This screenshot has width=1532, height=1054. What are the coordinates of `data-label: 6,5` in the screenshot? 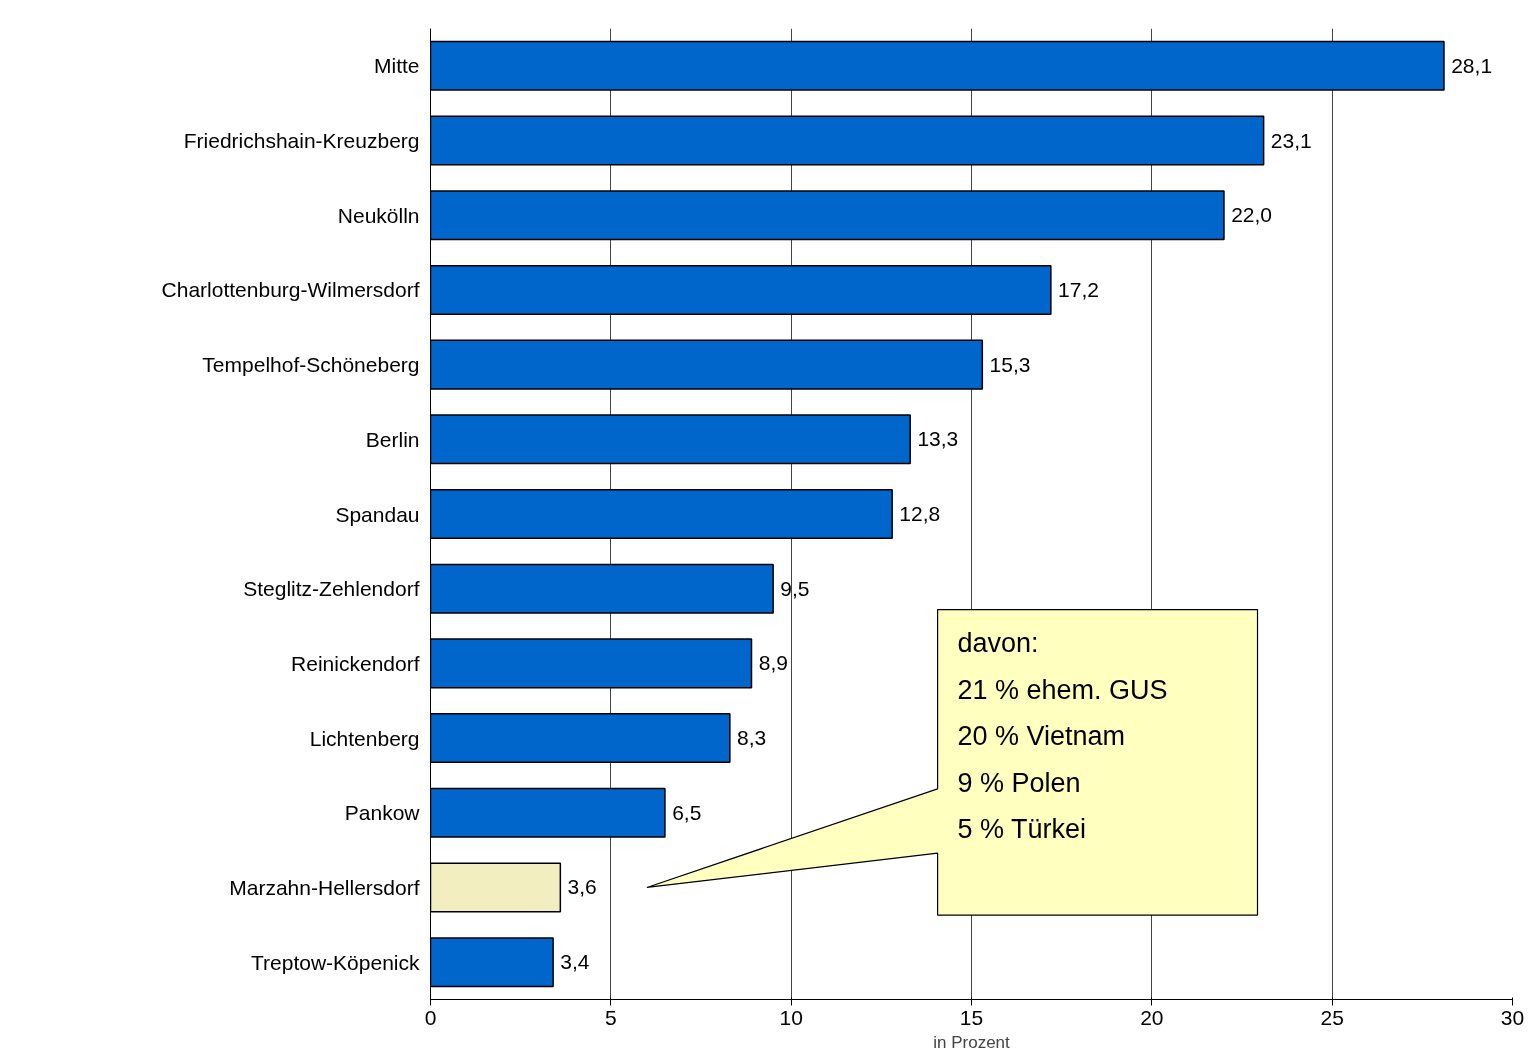 It's located at (687, 812).